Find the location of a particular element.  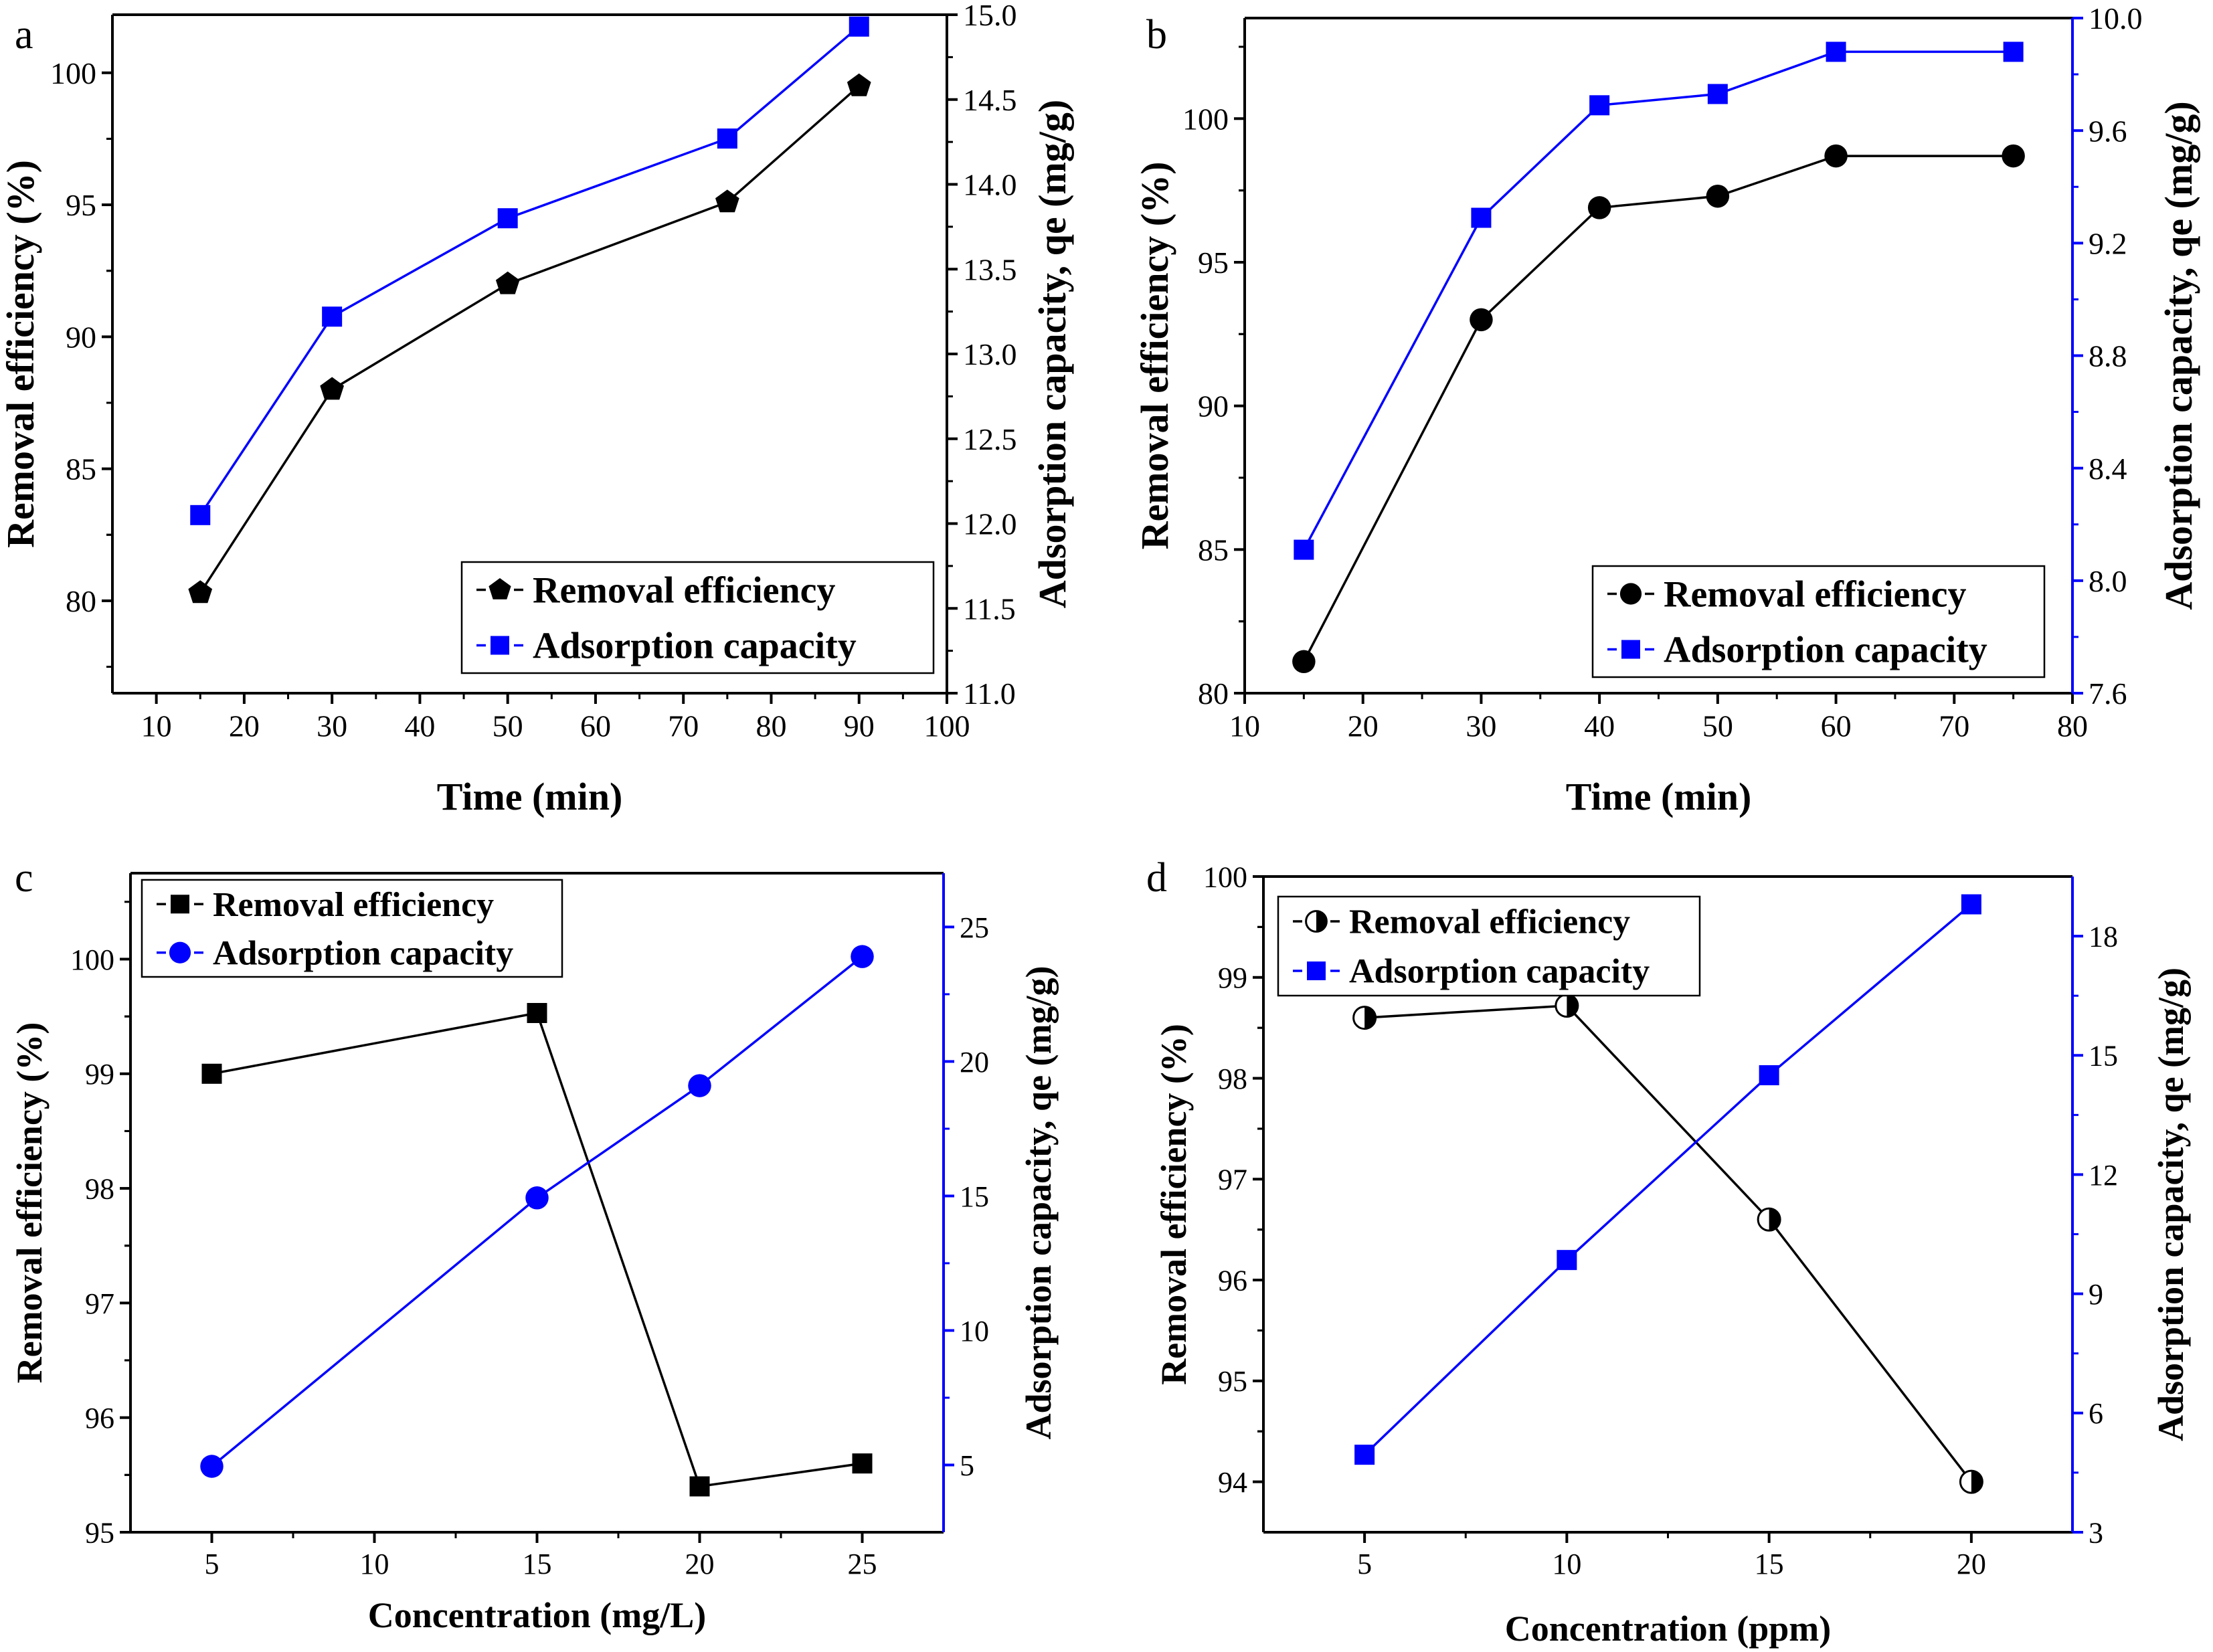

x-axis-label: Concentration (ppm) is located at coordinates (1668, 1629).